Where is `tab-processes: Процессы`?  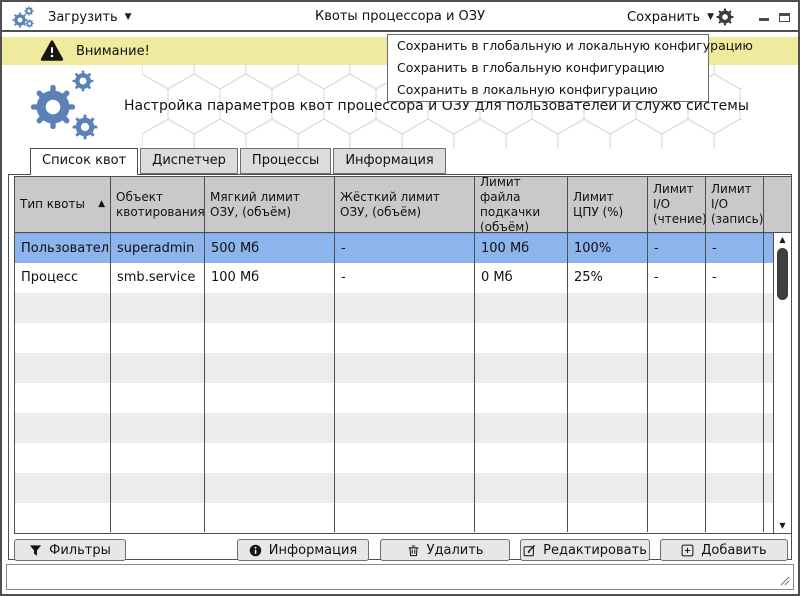
tab-processes: Процессы is located at coordinates (285, 161).